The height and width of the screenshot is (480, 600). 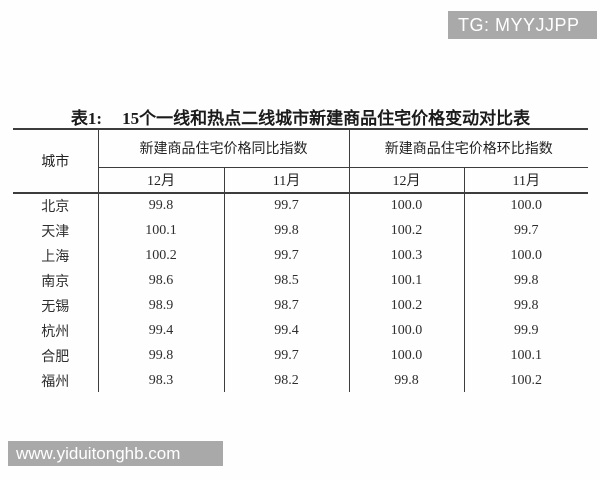 I want to click on yoy-dec-value: 100.2, so click(x=161, y=255).